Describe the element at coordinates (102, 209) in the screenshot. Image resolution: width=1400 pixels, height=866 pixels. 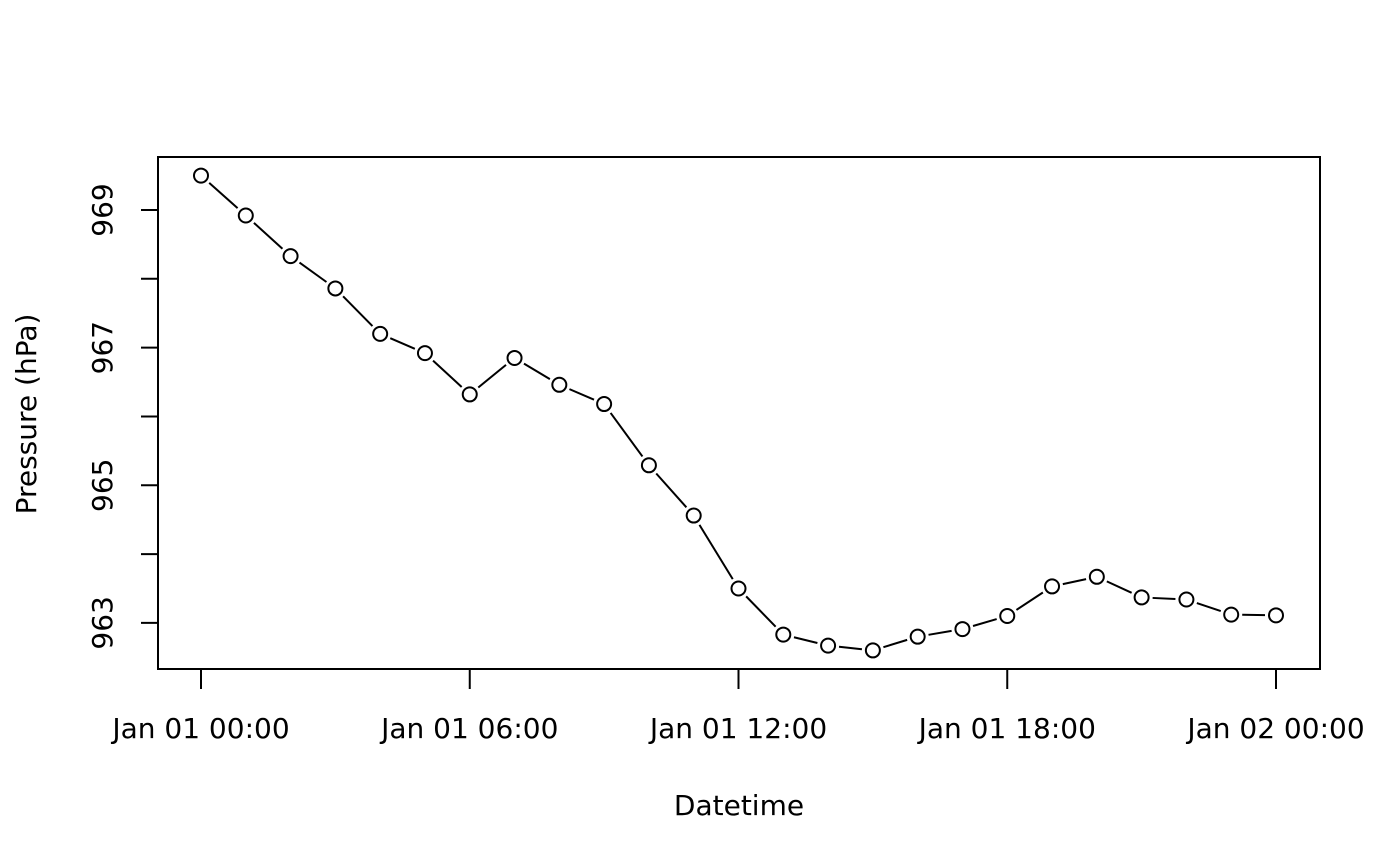
I see `y-tick-label: 969` at that location.